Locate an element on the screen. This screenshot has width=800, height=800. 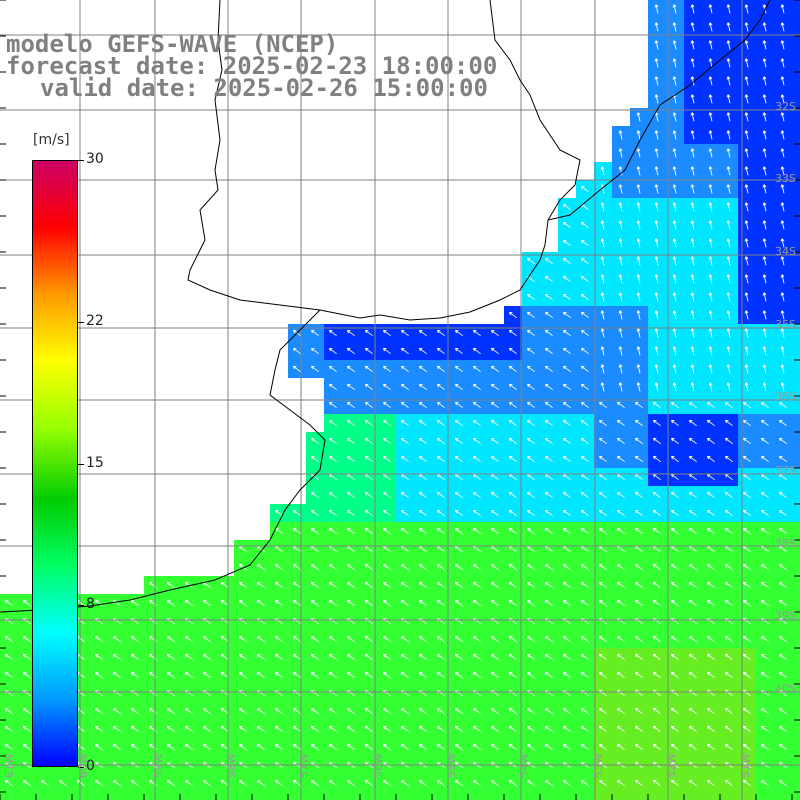
longitude-label: 54W is located at coordinates (524, 765).